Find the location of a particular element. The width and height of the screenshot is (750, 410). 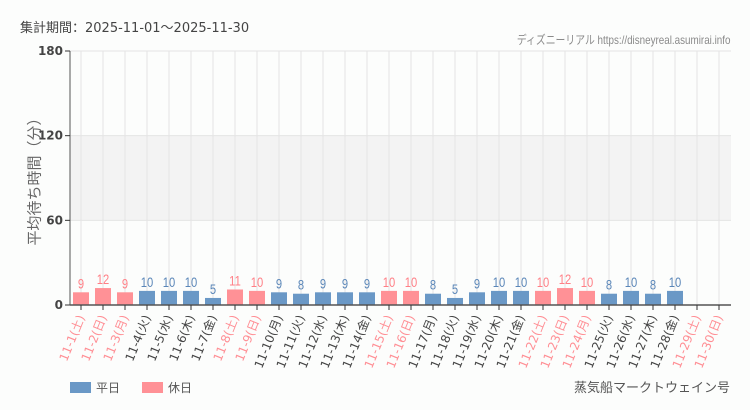

legend: 平日 休日 is located at coordinates (142, 387).